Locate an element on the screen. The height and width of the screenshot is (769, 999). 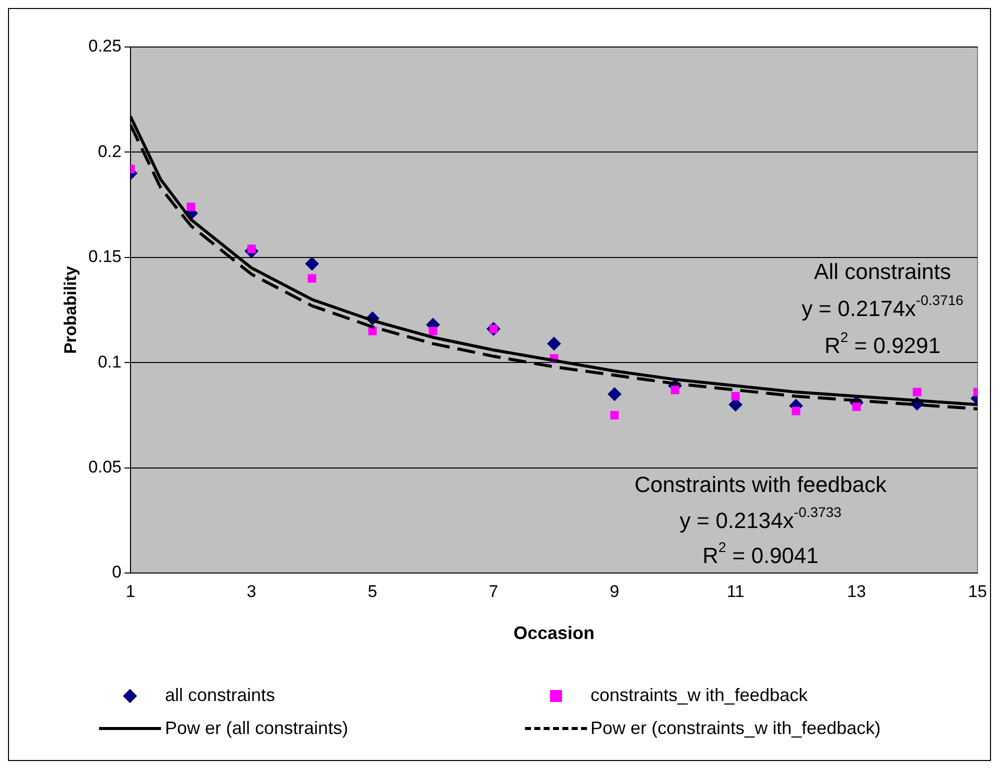
legend-label: constraints_w ith_feedback is located at coordinates (699, 695).